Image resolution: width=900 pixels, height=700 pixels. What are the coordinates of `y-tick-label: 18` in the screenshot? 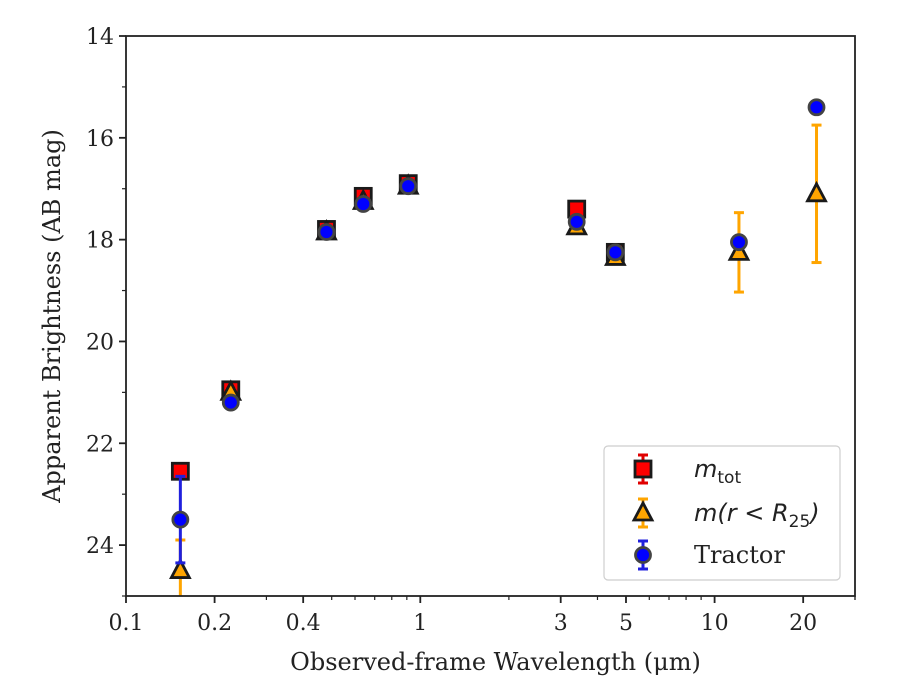 It's located at (100, 241).